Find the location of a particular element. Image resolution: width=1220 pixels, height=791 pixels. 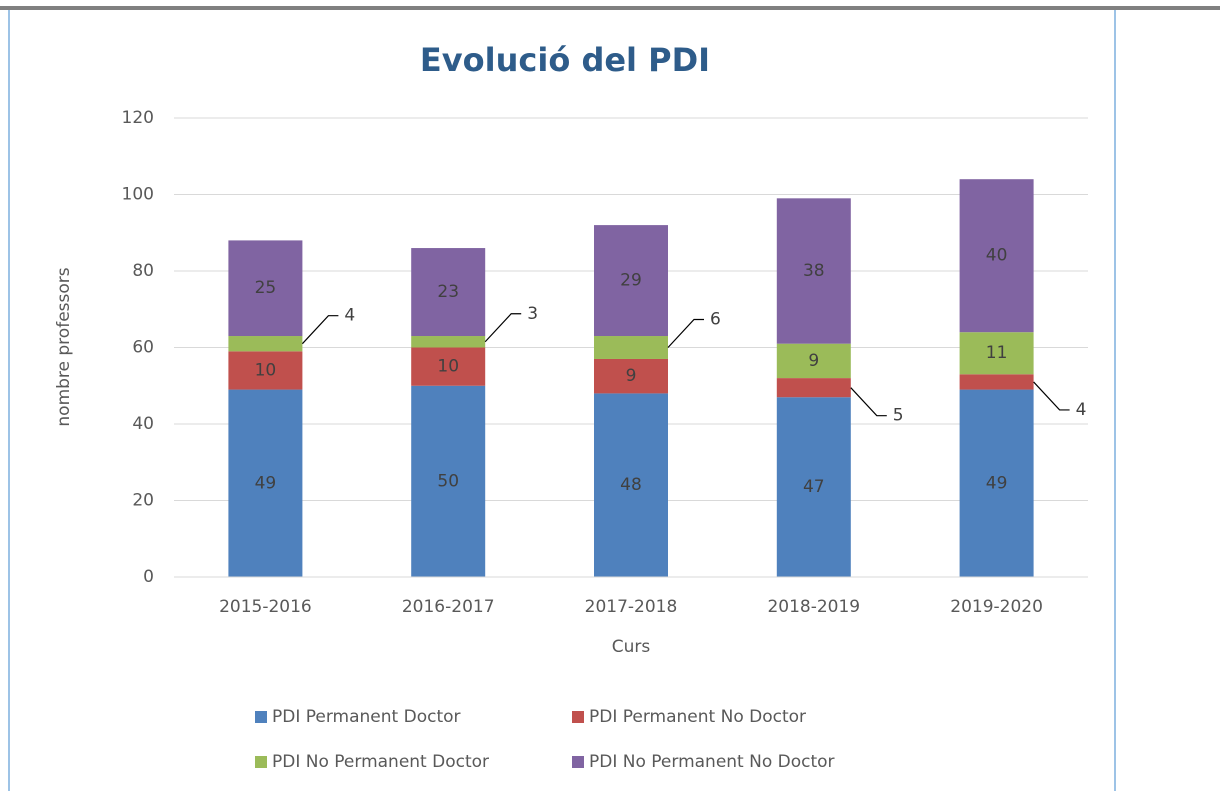

y-tick-label: 80 is located at coordinates (143, 271).